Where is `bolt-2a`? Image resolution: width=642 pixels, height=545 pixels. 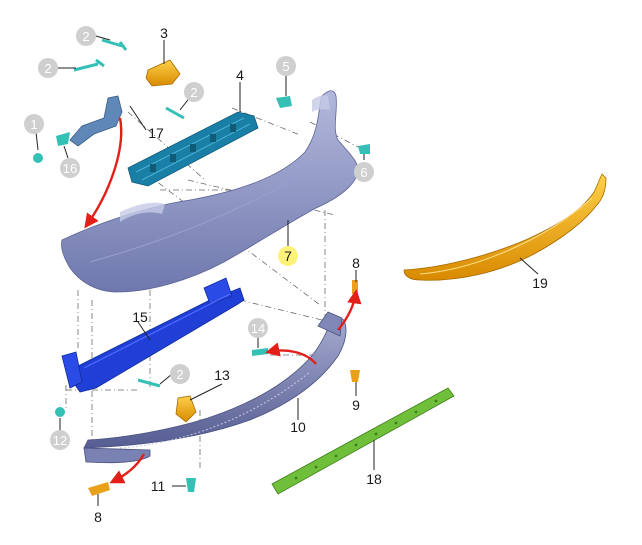 bolt-2a is located at coordinates (114, 45).